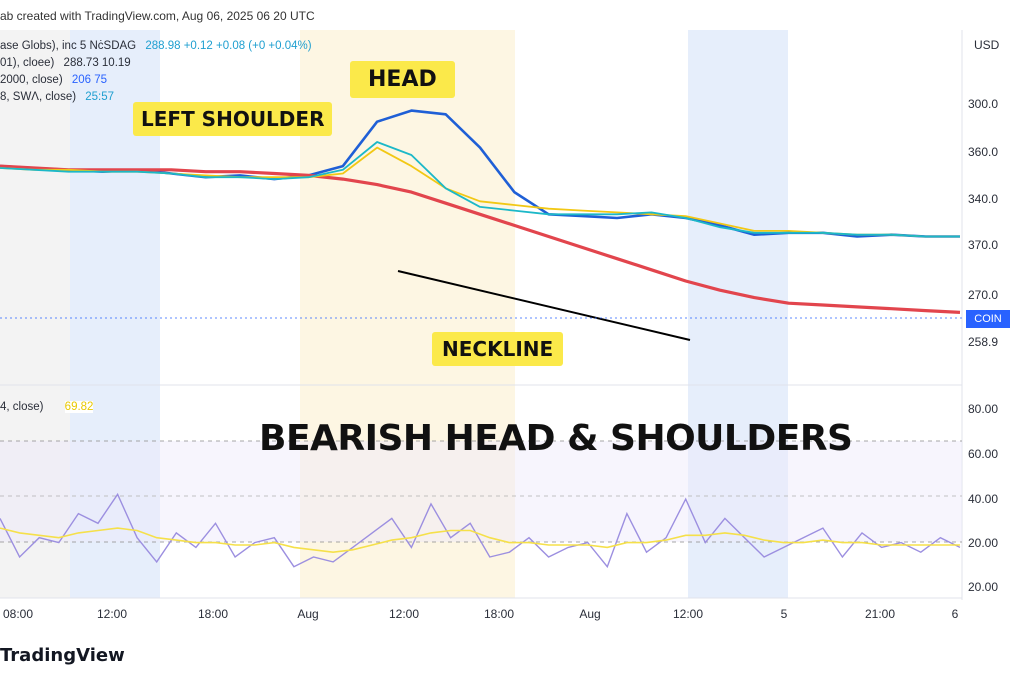 Image resolution: width=1024 pixels, height=683 pixels. What do you see at coordinates (498, 349) in the screenshot?
I see `neckline-callout: NECKLINE` at bounding box center [498, 349].